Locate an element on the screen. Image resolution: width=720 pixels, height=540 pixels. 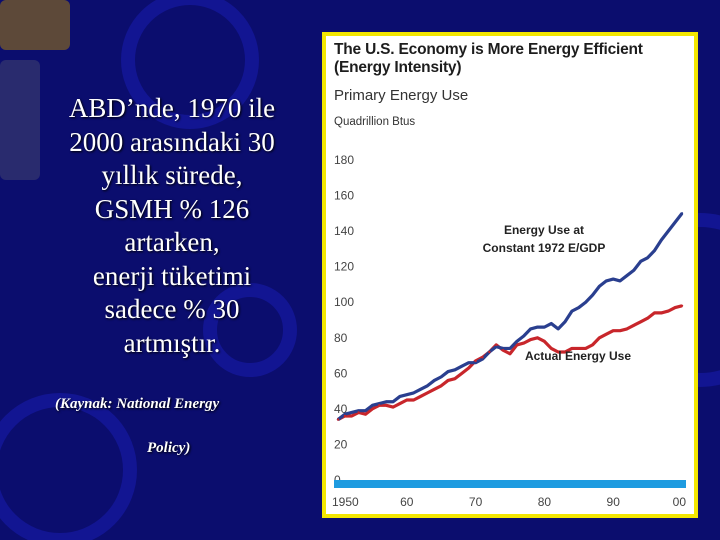
x-tick-label: 80 is located at coordinates (545, 502).